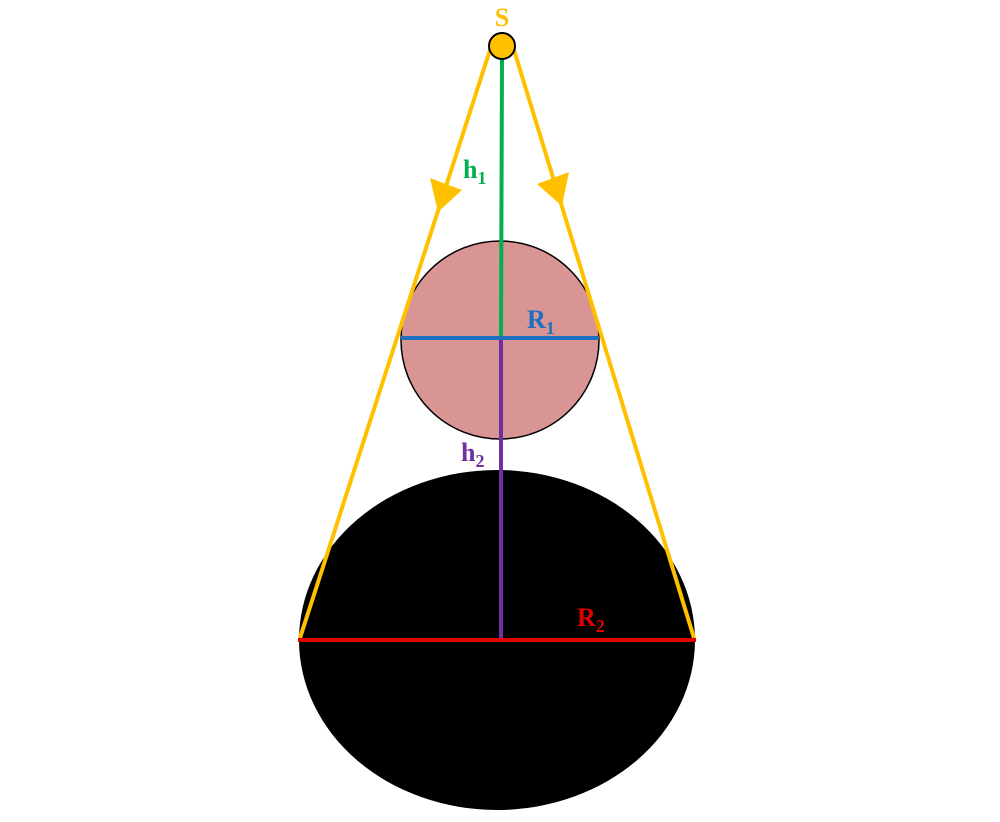  I want to click on light-source, so click(502, 46).